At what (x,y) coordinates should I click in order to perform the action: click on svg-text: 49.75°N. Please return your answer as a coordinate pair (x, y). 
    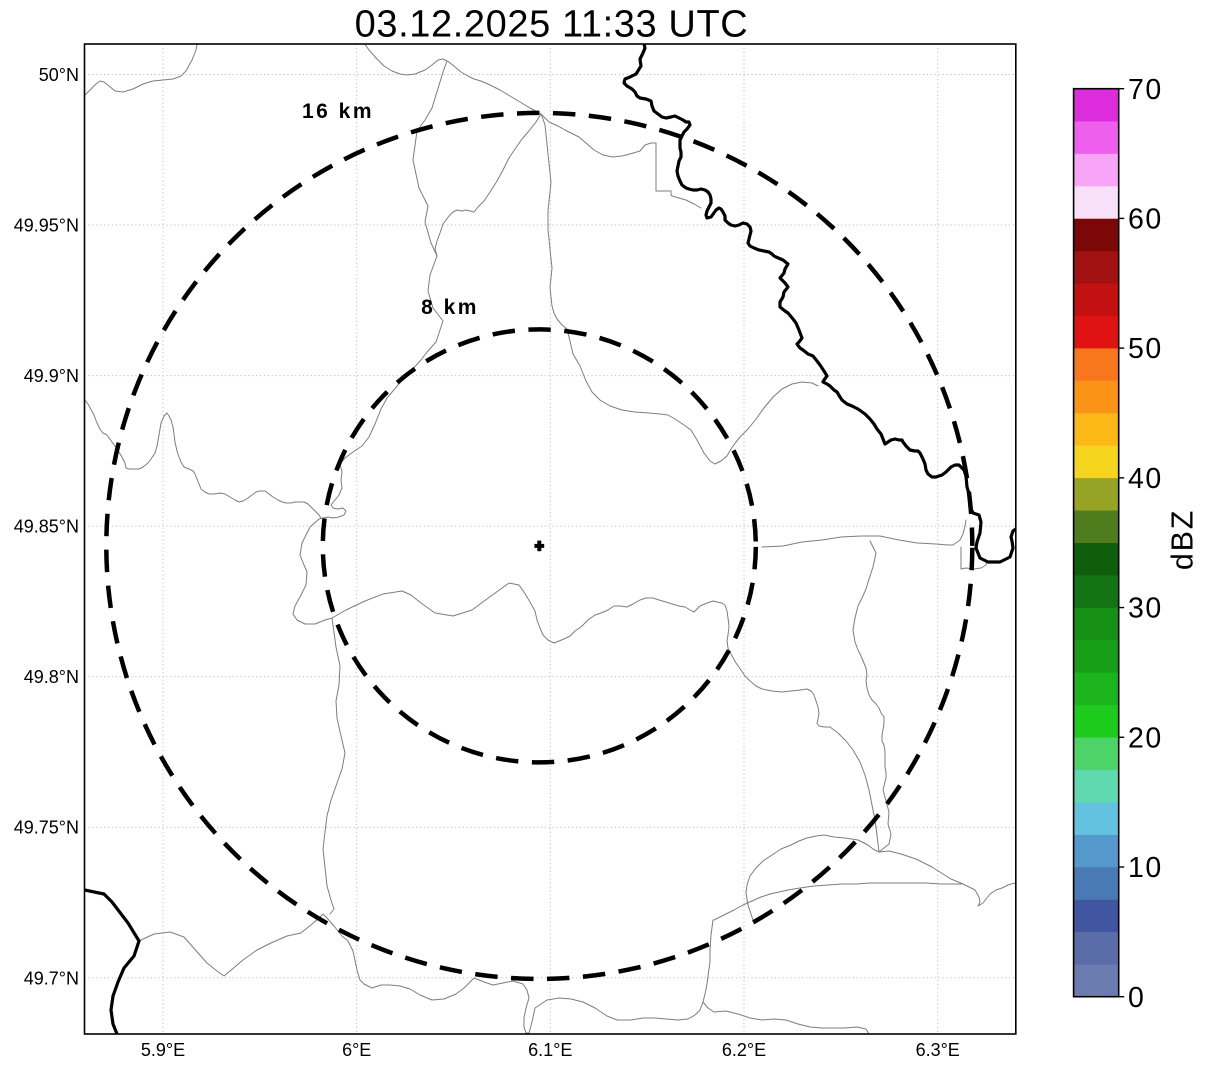
    Looking at the image, I should click on (46, 828).